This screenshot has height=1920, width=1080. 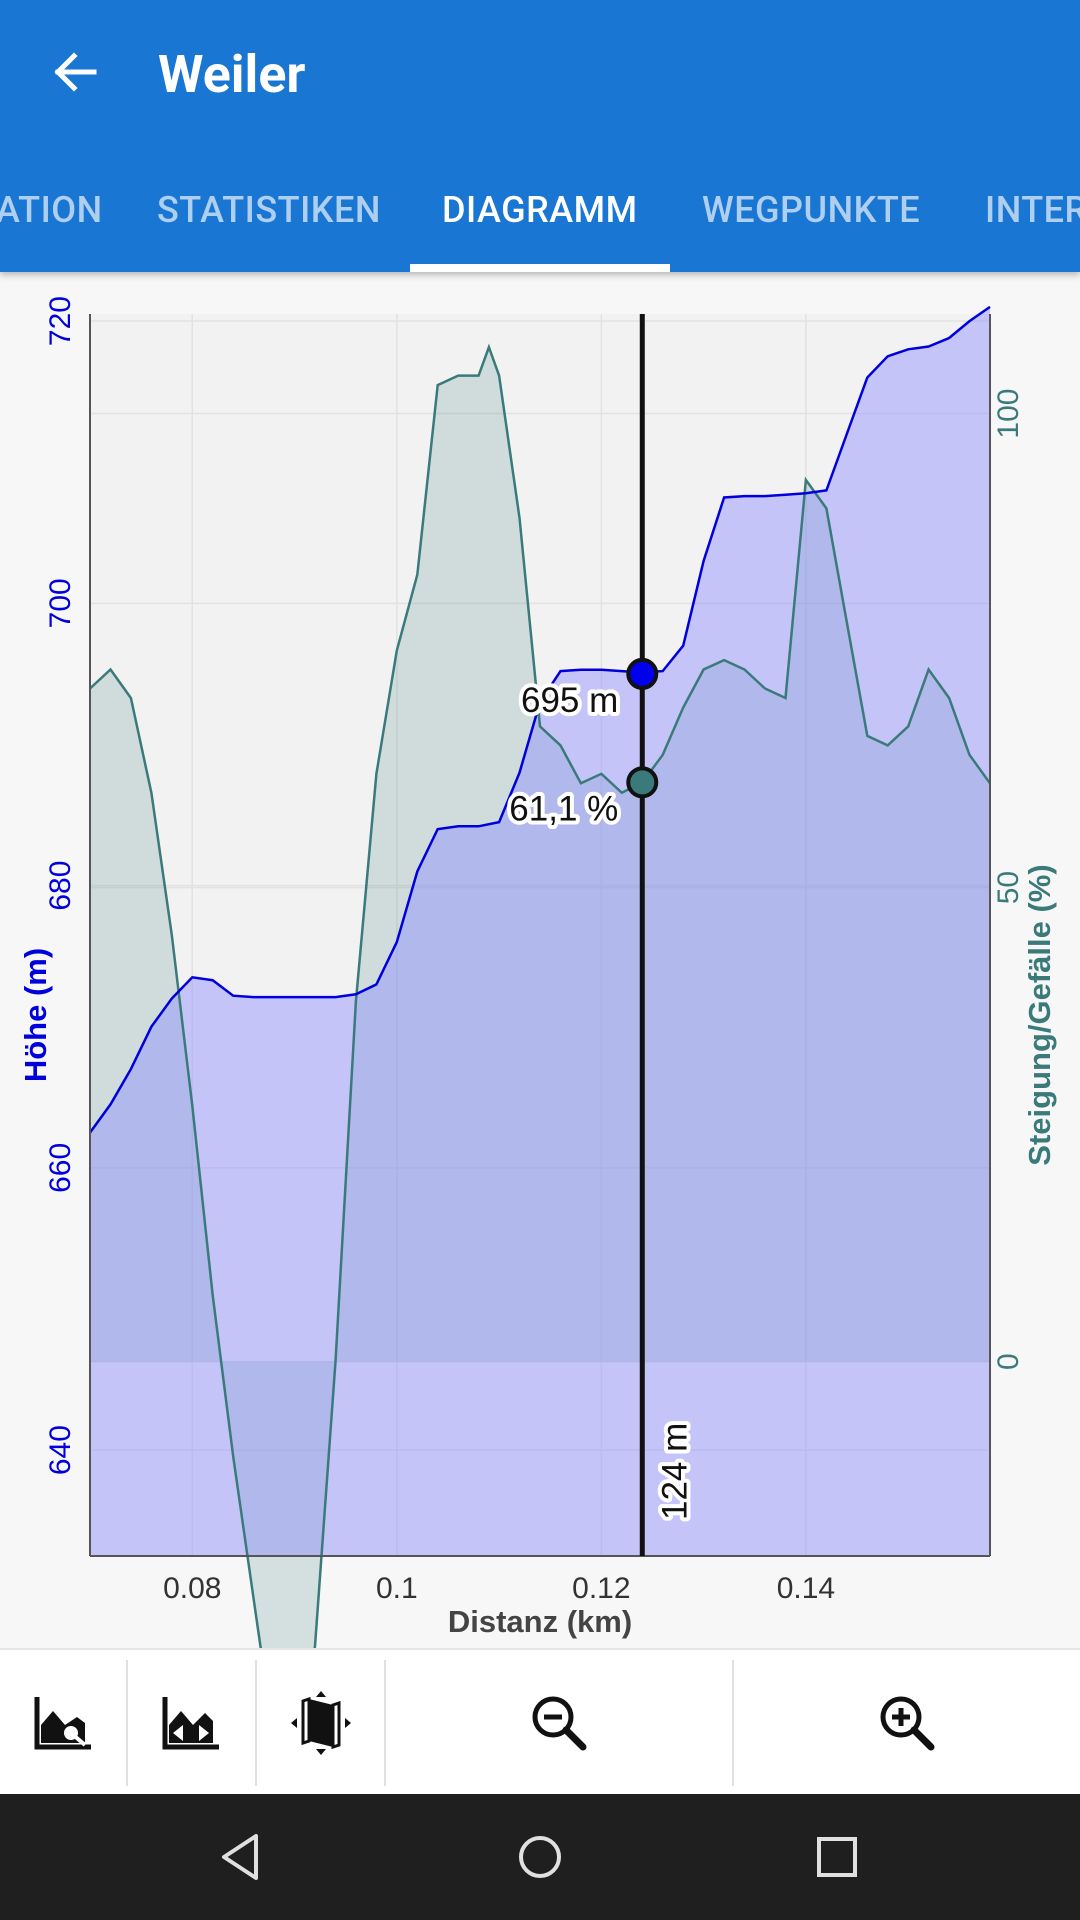 What do you see at coordinates (601, 1588) in the screenshot?
I see `x-tick-label: 0.12` at bounding box center [601, 1588].